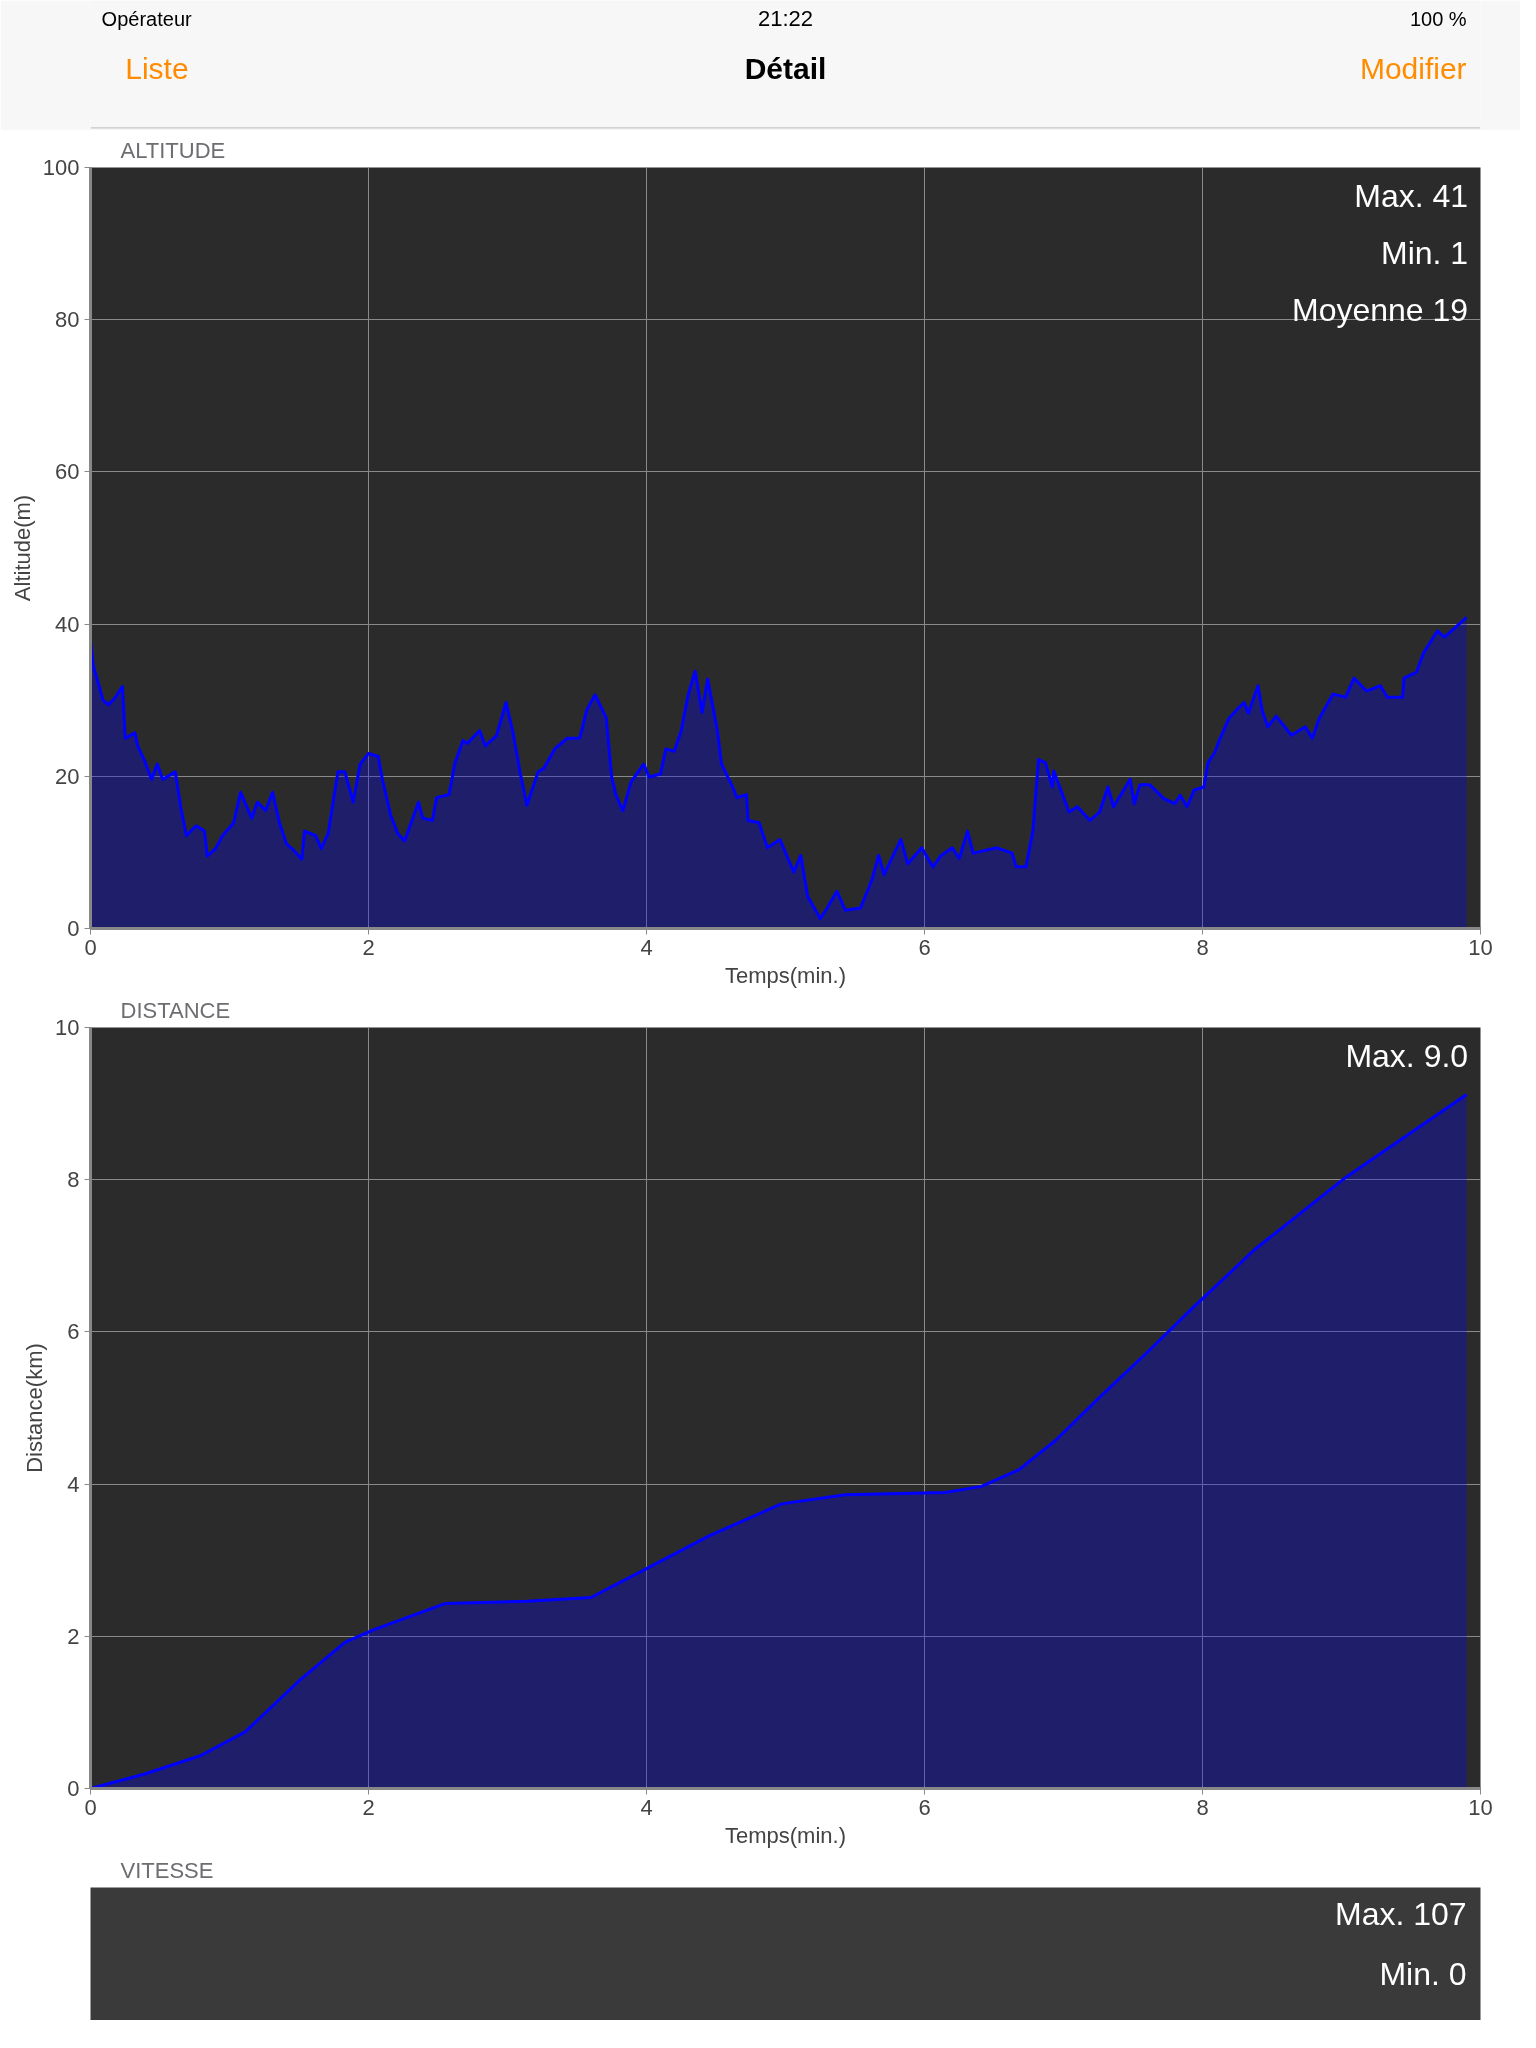 This screenshot has height=2048, width=1536. What do you see at coordinates (1413, 68) in the screenshot?
I see `text: Modifier` at bounding box center [1413, 68].